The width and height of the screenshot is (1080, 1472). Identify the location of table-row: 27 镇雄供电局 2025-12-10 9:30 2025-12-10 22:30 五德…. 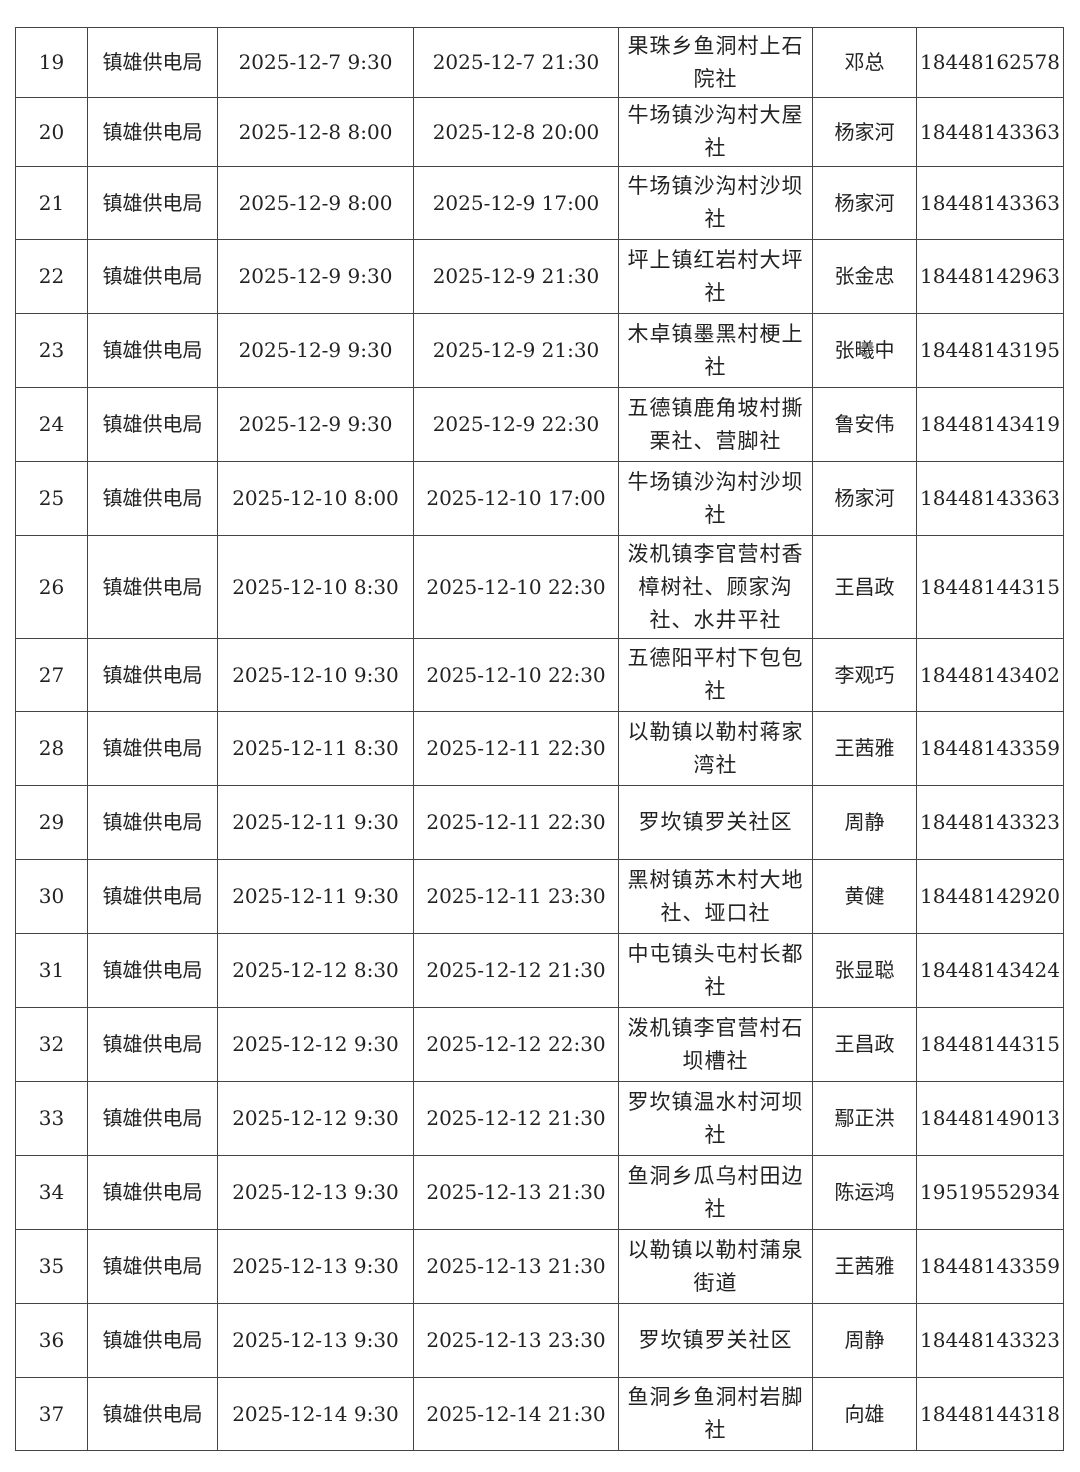
(539, 675).